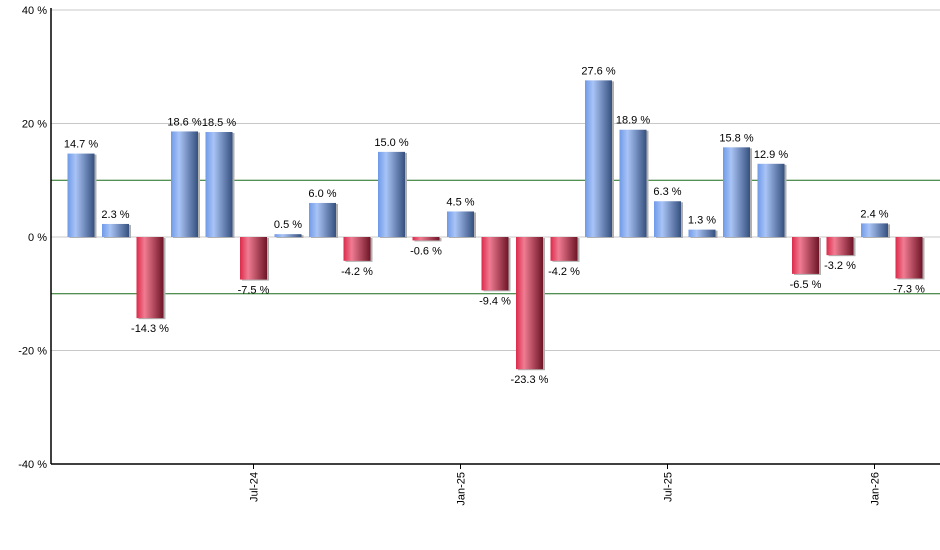 The height and width of the screenshot is (550, 940). Describe the element at coordinates (598, 71) in the screenshot. I see `data-label: 27.6 %` at that location.